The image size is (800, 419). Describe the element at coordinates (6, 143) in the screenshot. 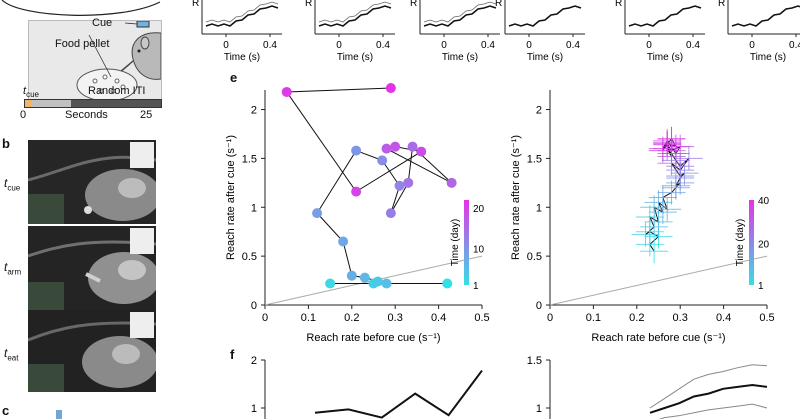

I see `panel-letter-b: b` at that location.